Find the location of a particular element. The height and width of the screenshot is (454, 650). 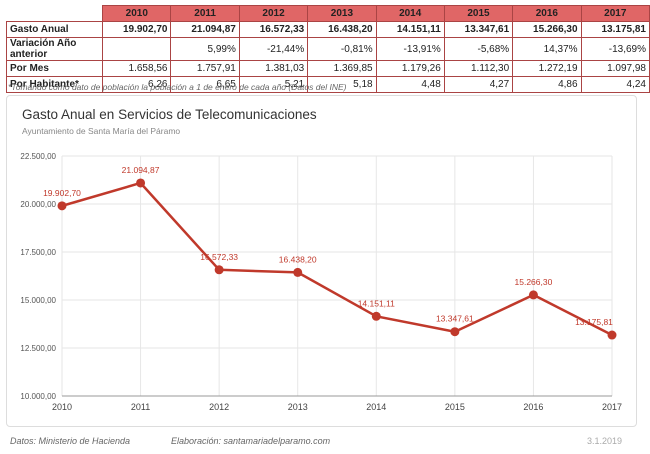

y-tick-label: 10.000,00 is located at coordinates (38, 396).